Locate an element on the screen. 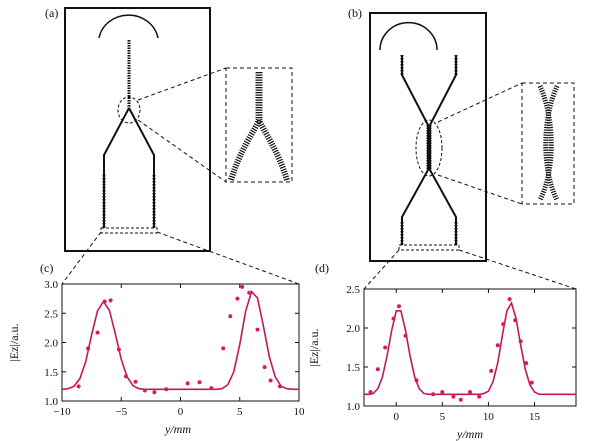  plot-frame is located at coordinates (180, 342).